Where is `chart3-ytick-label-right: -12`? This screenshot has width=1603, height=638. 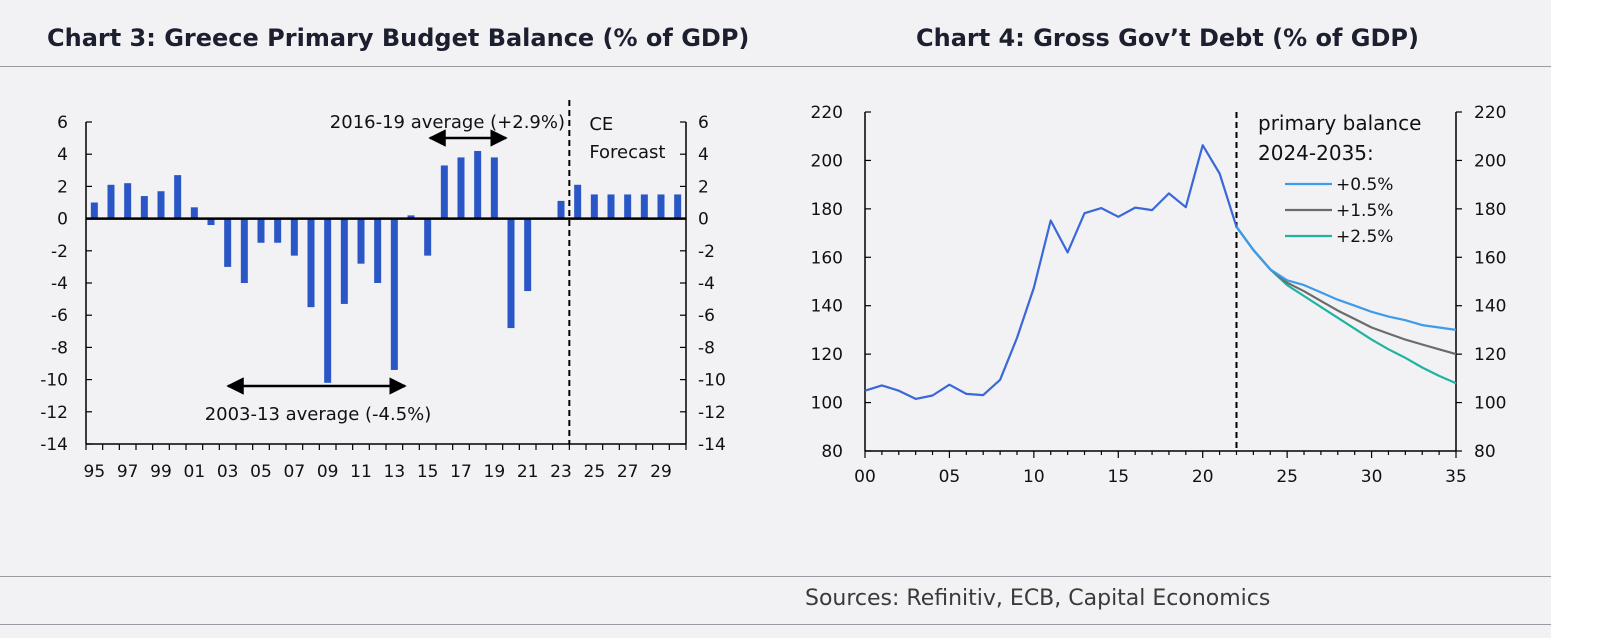 chart3-ytick-label-right: -12 is located at coordinates (712, 413).